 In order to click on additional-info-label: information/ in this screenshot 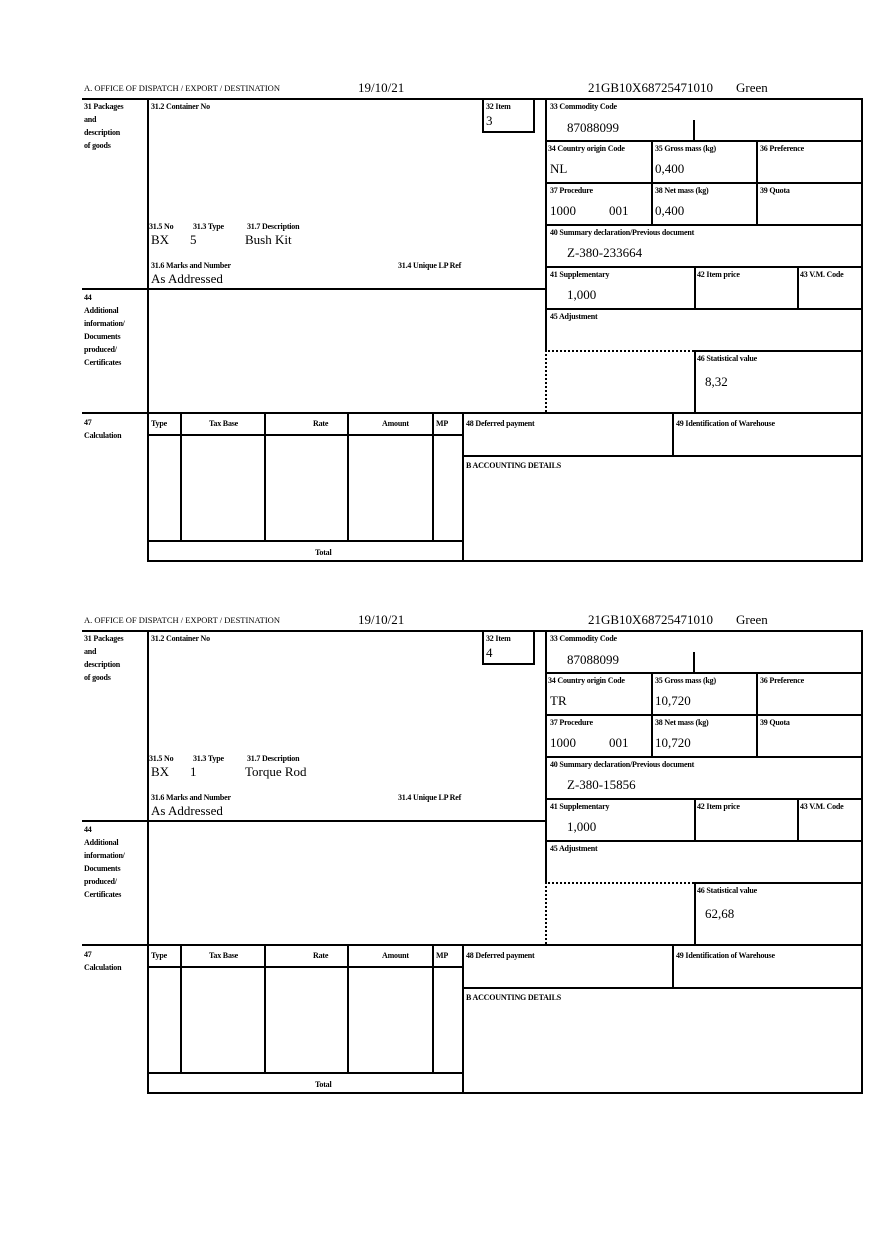, I will do `click(104, 855)`.